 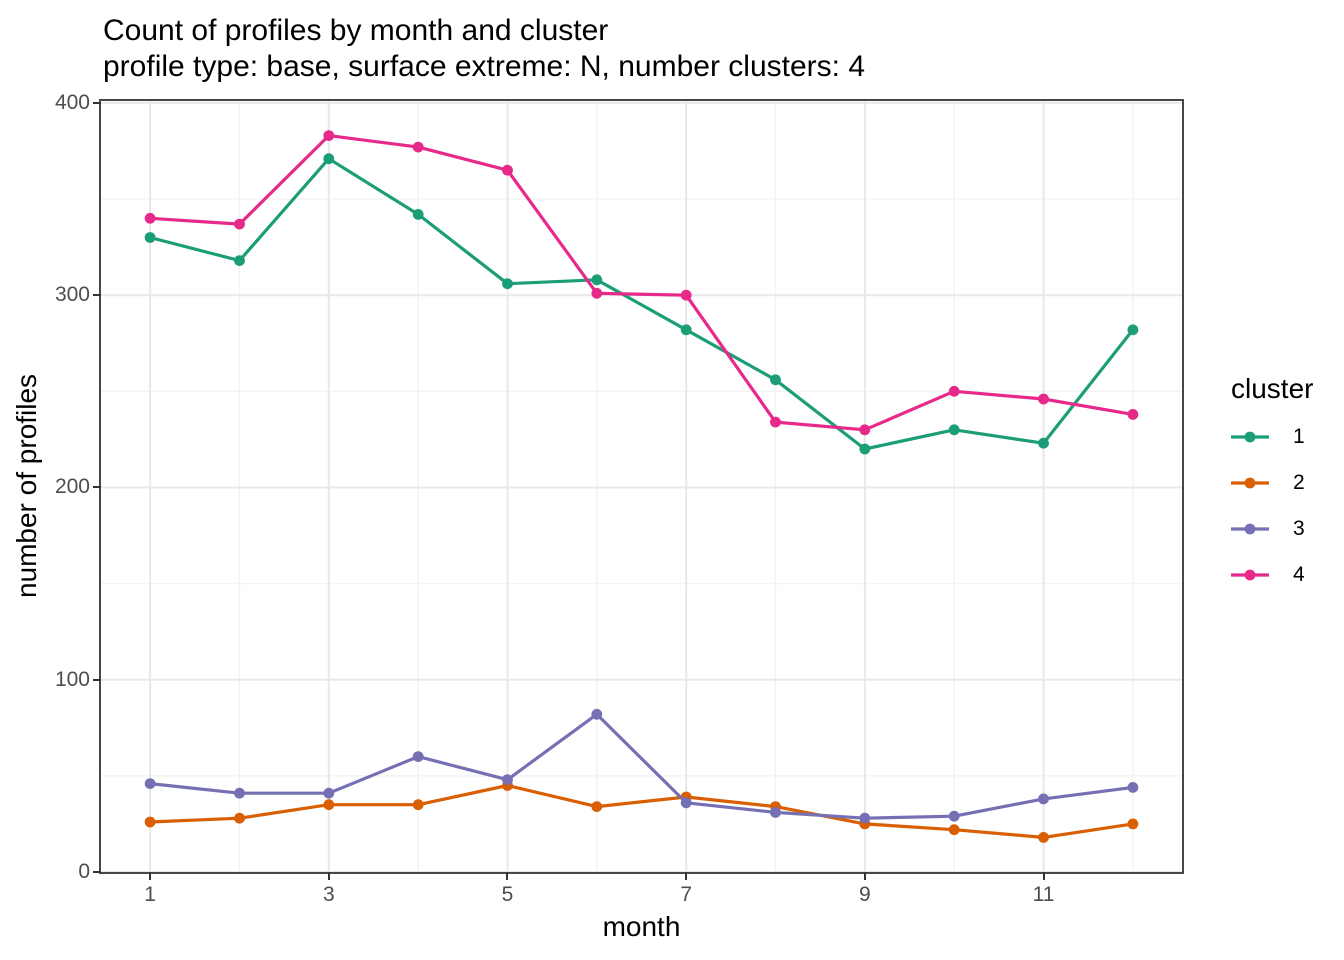 I want to click on y-tick-label: 400, so click(x=72, y=102).